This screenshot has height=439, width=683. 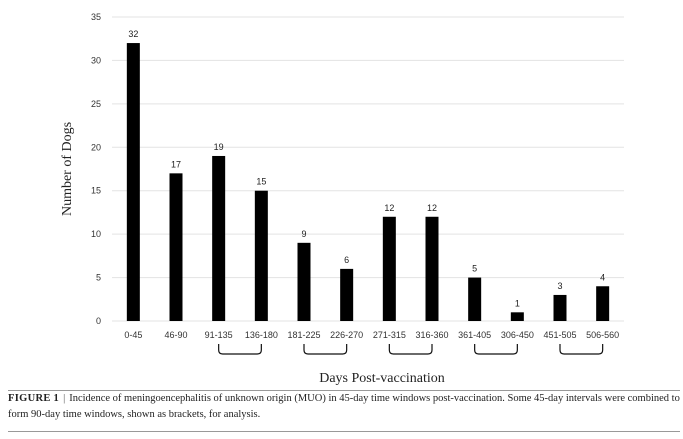 I want to click on y-tick-label-0: 0, so click(x=98, y=321).